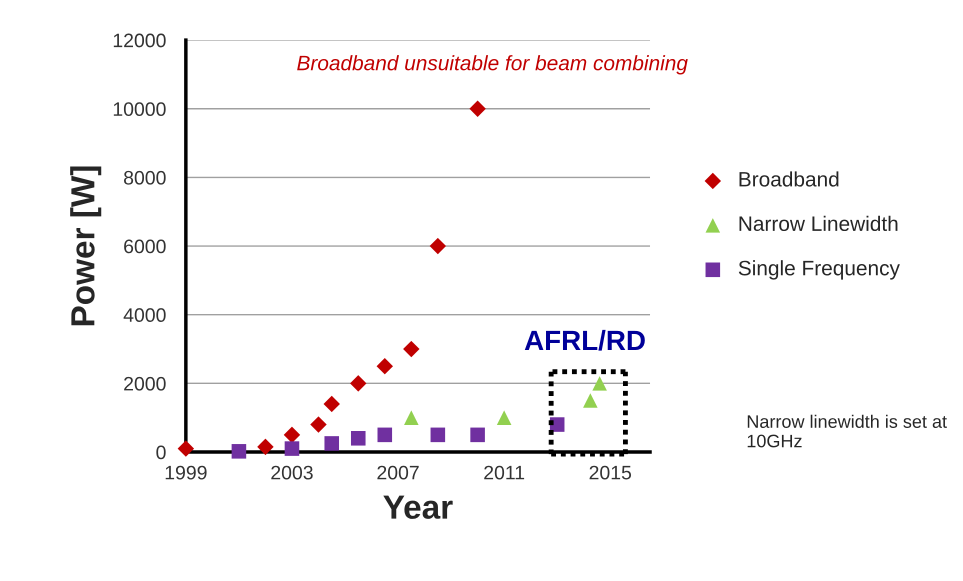  Describe the element at coordinates (145, 383) in the screenshot. I see `y-tick-label: 2000` at that location.